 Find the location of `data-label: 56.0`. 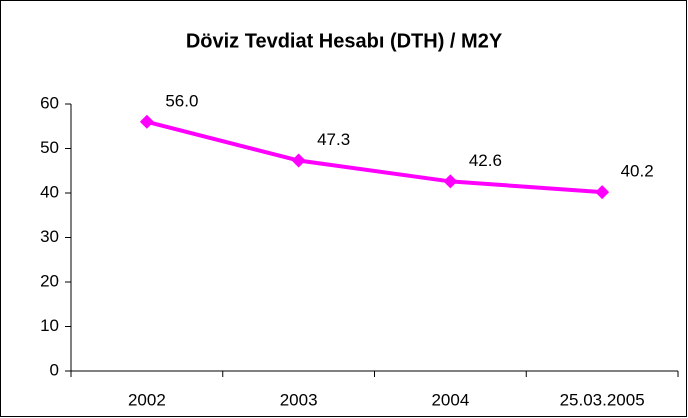

data-label: 56.0 is located at coordinates (181, 100).